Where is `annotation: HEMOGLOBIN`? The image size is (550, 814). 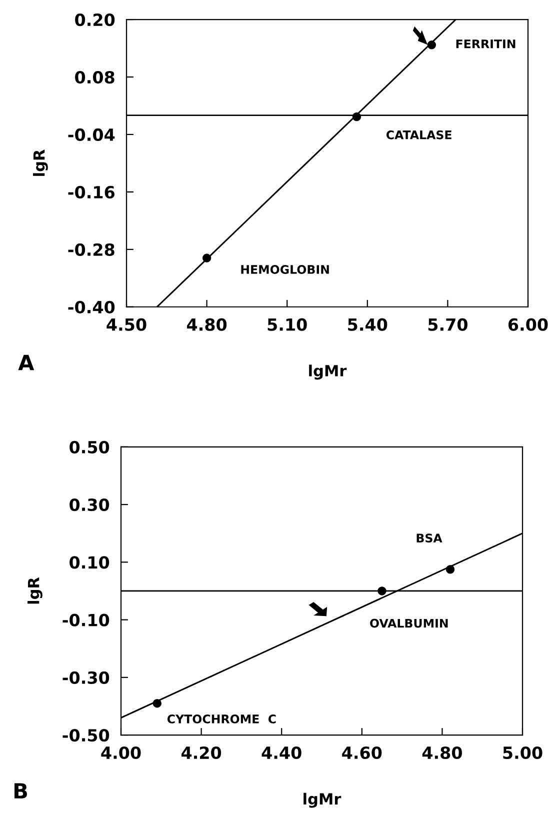
annotation: HEMOGLOBIN is located at coordinates (285, 269).